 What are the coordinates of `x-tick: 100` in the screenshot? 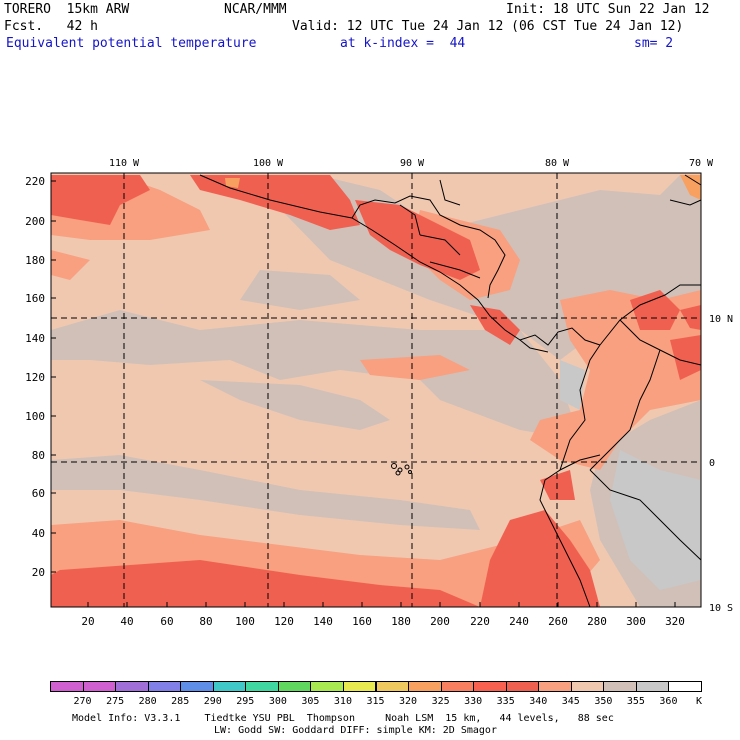 It's located at (245, 621).